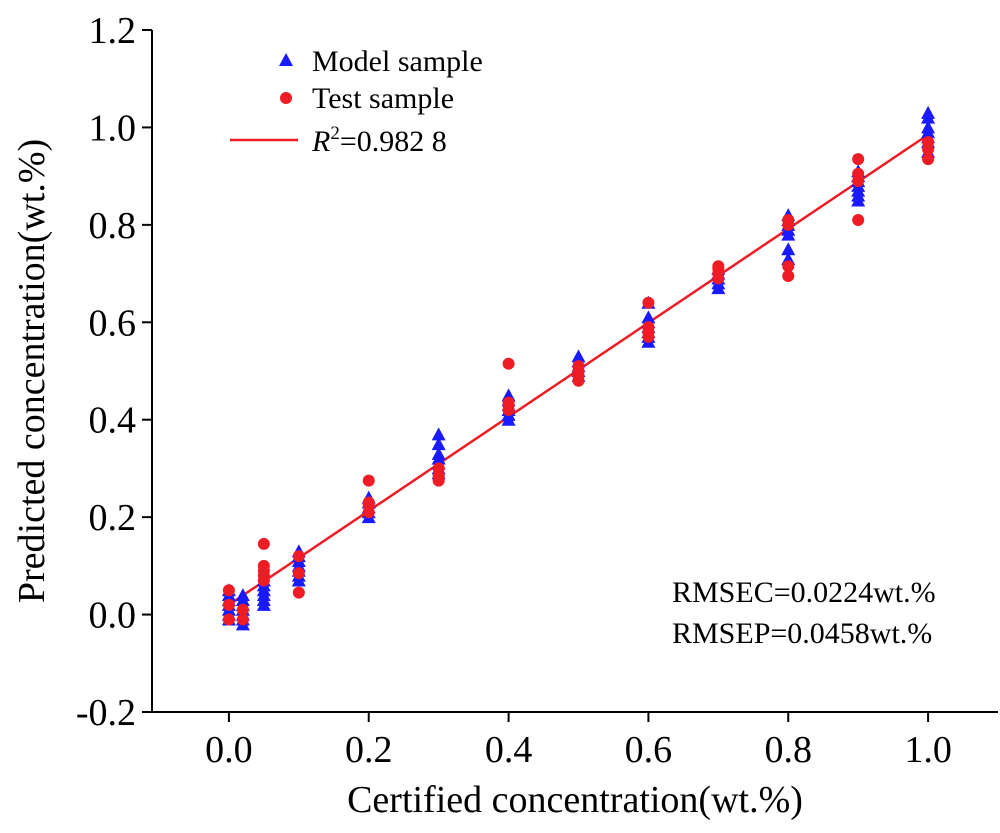 The height and width of the screenshot is (833, 1000). I want to click on rmsec-annotation: RMSEC=0.0224wt.%, so click(804, 592).